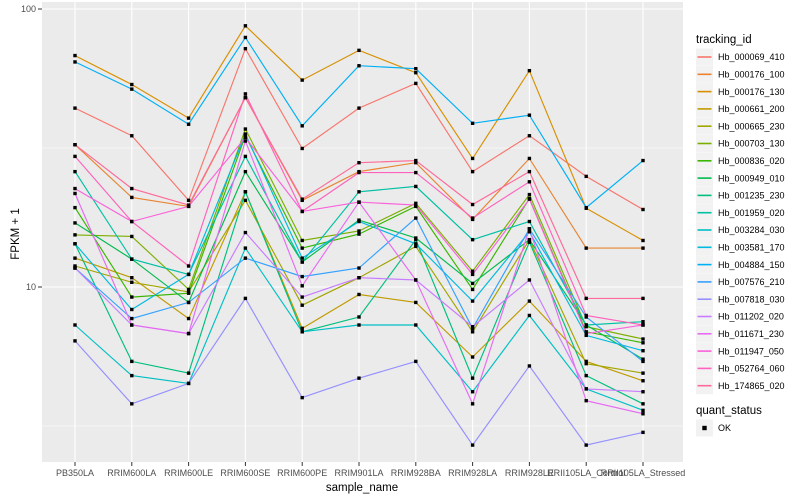 The image size is (800, 500). What do you see at coordinates (751, 265) in the screenshot?
I see `legend-label-Hb_004884_150: Hb_004884_150` at bounding box center [751, 265].